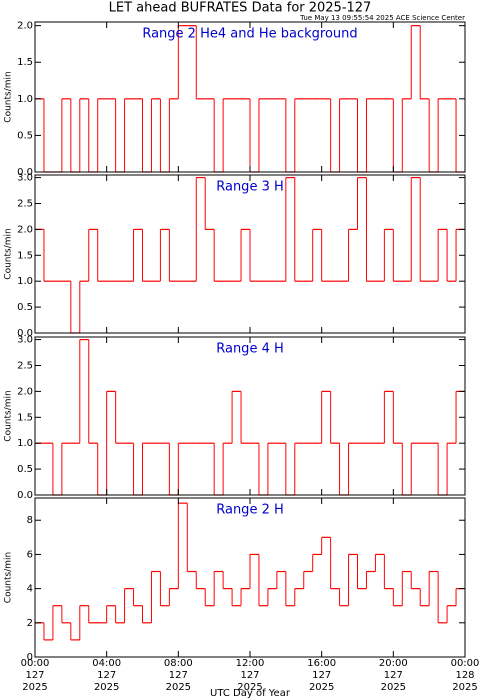  What do you see at coordinates (178, 663) in the screenshot?
I see `x-tick-label: 08:00` at bounding box center [178, 663].